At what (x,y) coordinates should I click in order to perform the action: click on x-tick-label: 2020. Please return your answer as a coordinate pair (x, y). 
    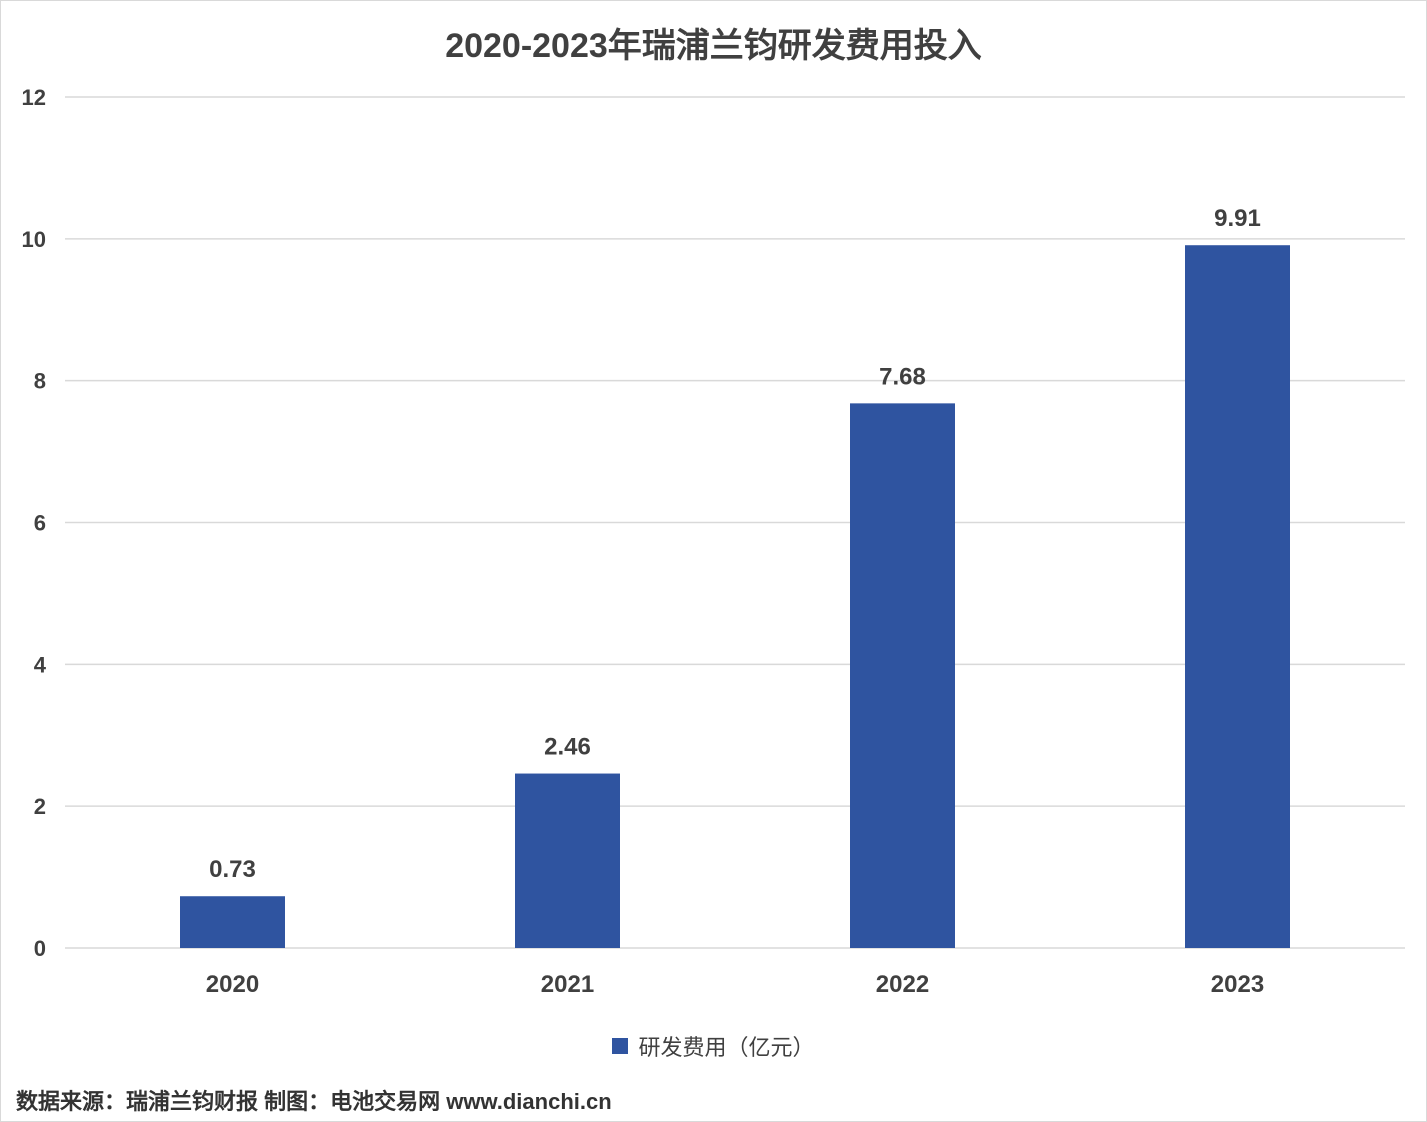
    Looking at the image, I should click on (232, 984).